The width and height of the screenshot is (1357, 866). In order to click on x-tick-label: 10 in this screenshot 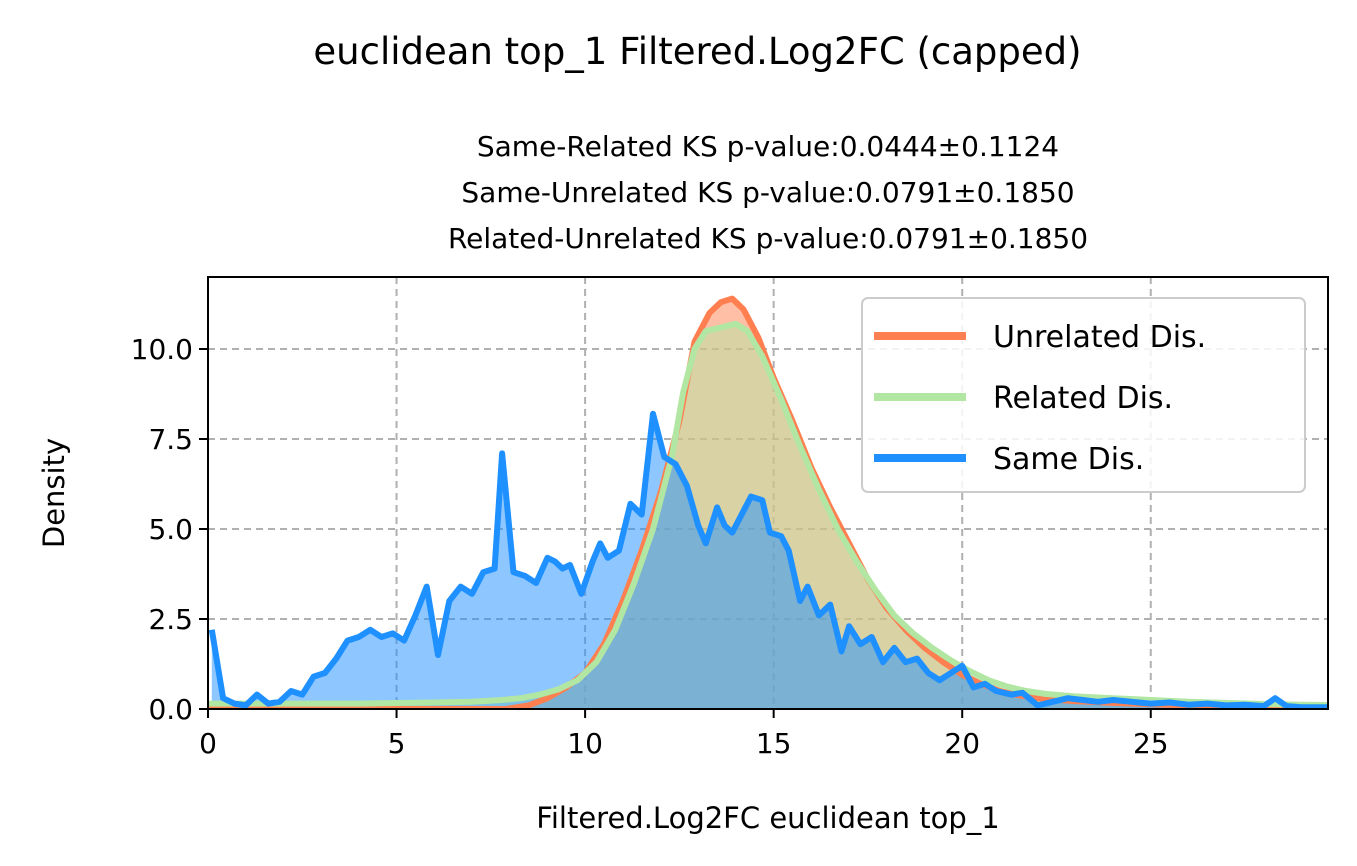, I will do `click(585, 743)`.